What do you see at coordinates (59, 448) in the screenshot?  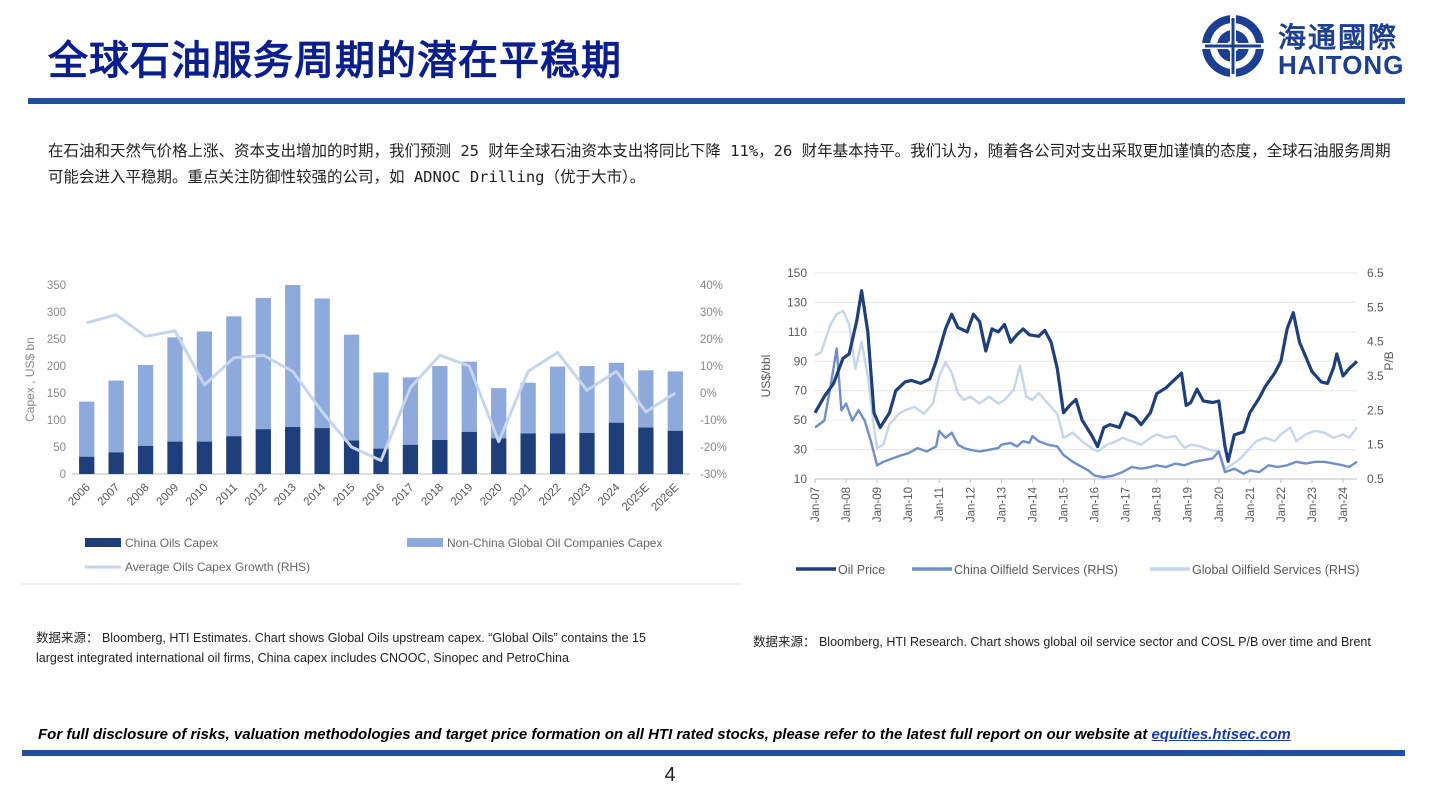 I see `y-tick-label: 50` at bounding box center [59, 448].